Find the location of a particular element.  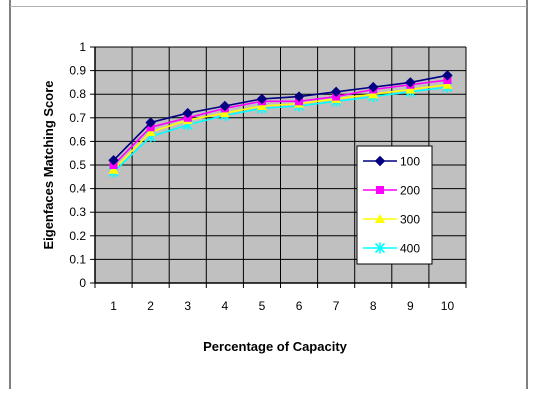

legend-box is located at coordinates (394, 205).